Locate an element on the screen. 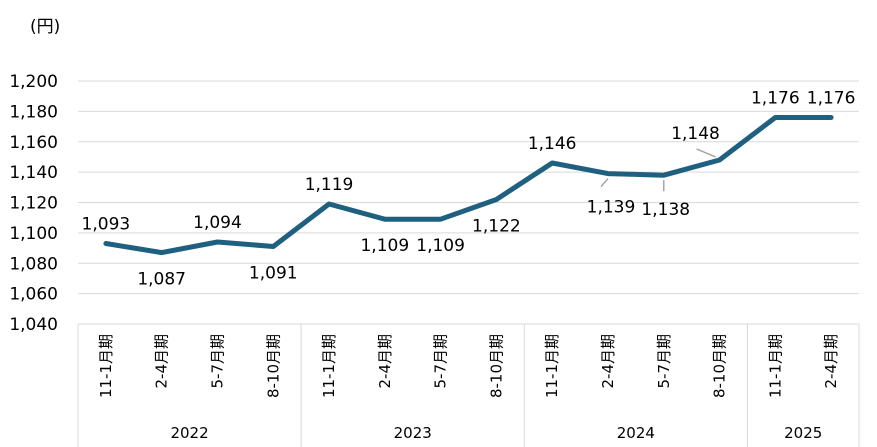  y-axis-unit-label: (円) is located at coordinates (45, 27).